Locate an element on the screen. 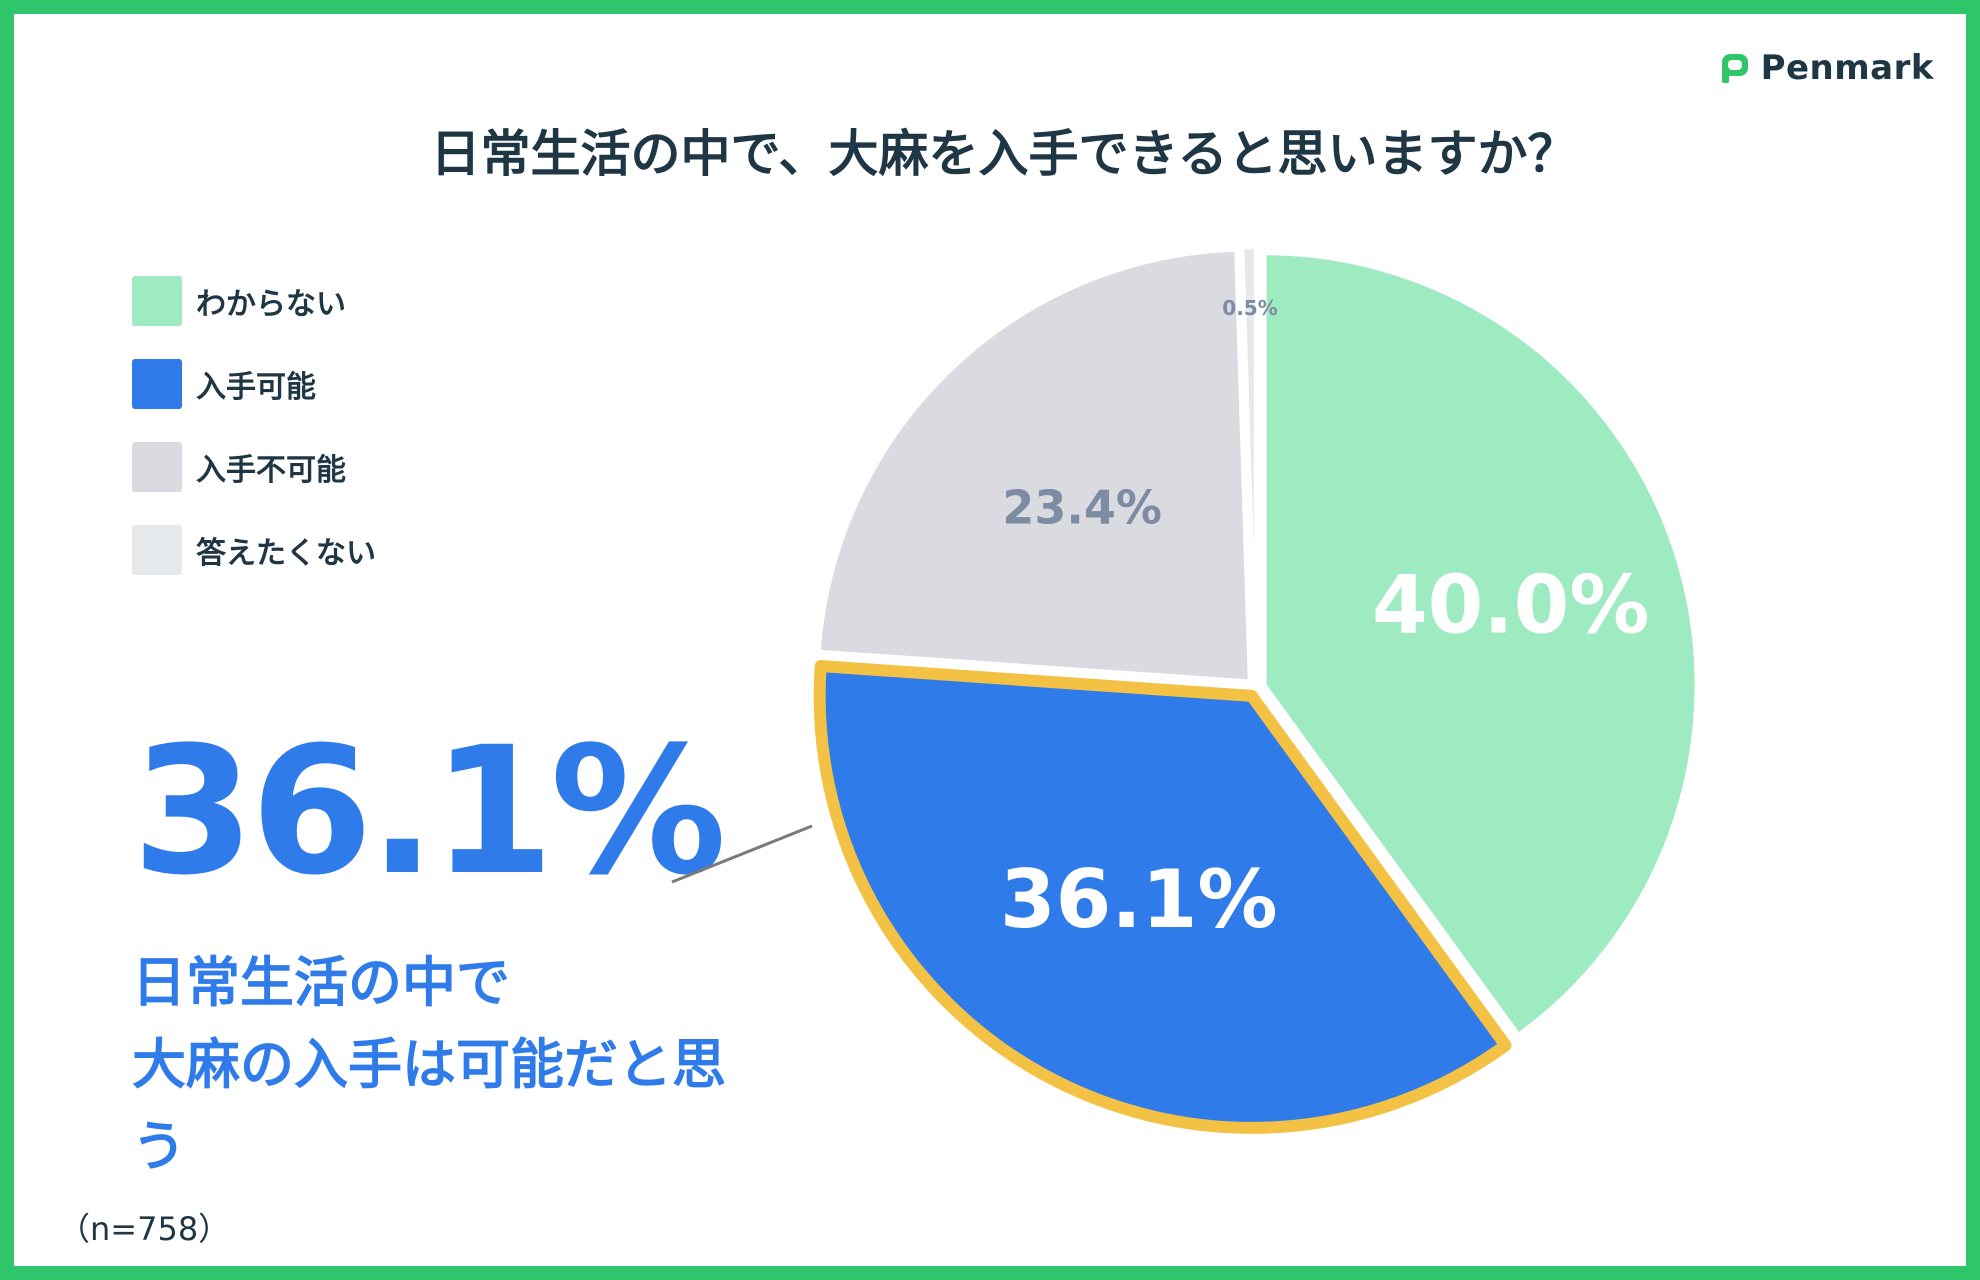 This screenshot has height=1280, width=1980. legend-item-obtainable: 入手可能 is located at coordinates (332, 384).